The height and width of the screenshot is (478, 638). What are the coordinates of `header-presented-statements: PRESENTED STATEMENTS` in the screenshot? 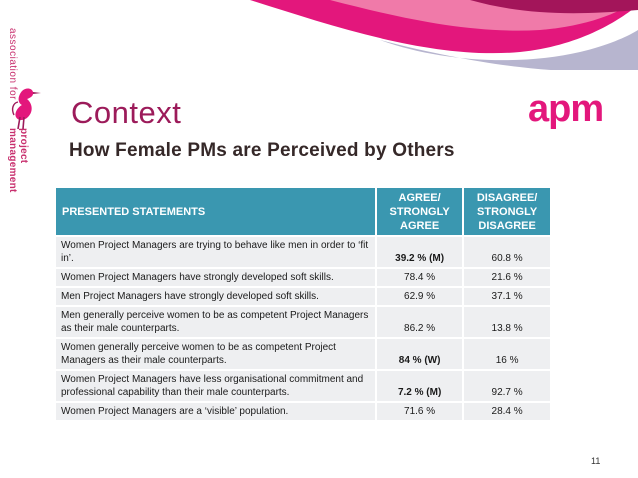 It's located at (215, 211).